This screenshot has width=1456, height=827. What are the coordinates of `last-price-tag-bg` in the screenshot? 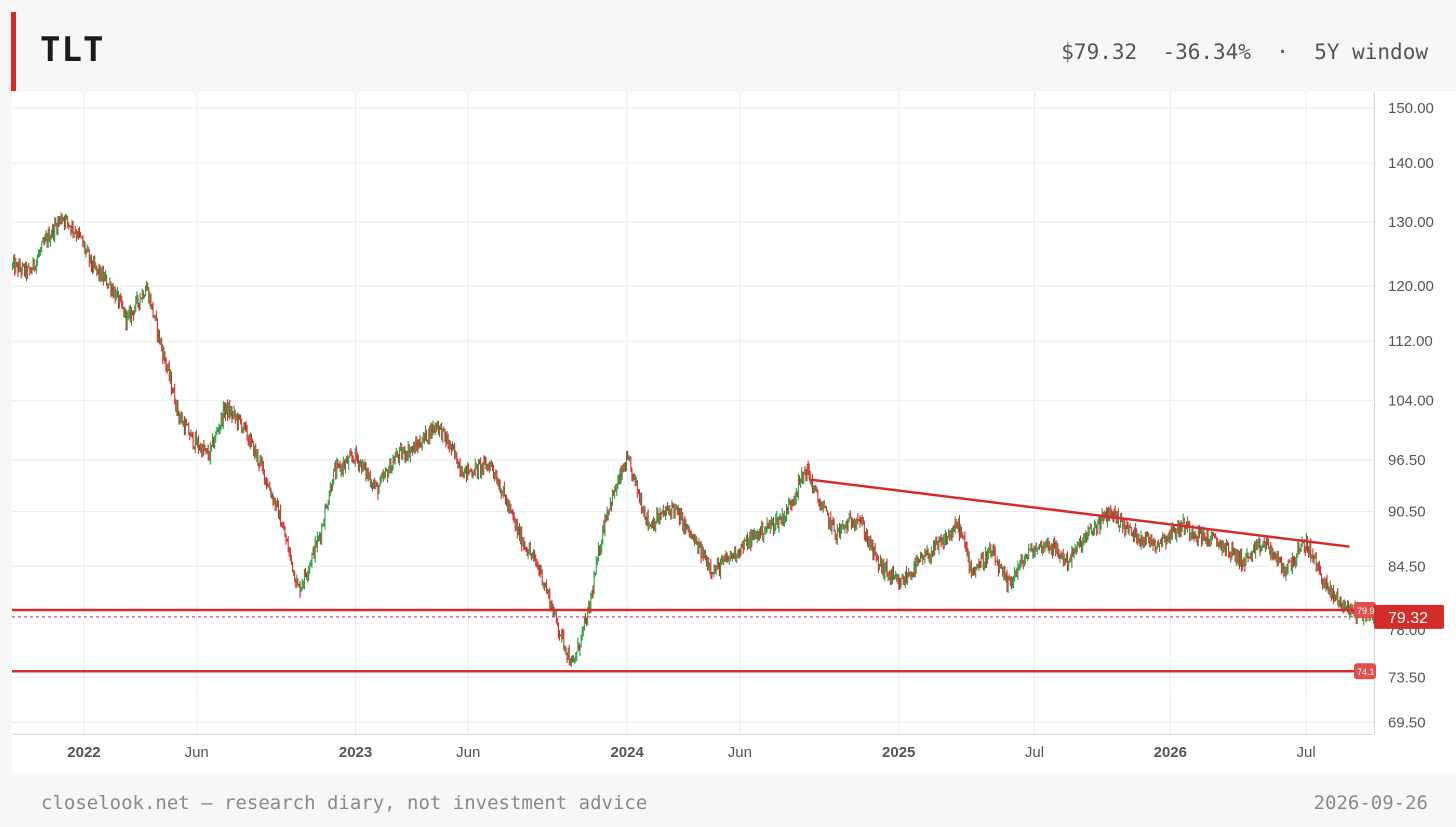 It's located at (1409, 616).